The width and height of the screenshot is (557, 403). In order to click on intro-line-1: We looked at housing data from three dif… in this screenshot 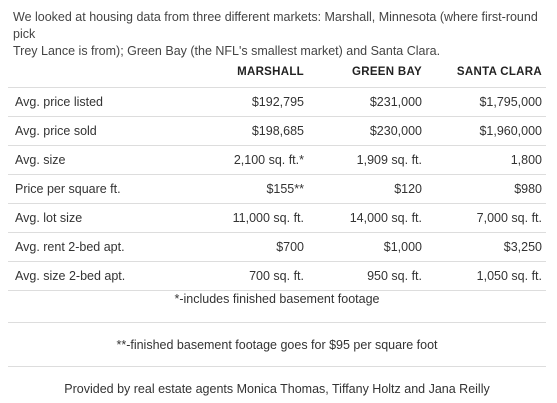, I will do `click(275, 25)`.